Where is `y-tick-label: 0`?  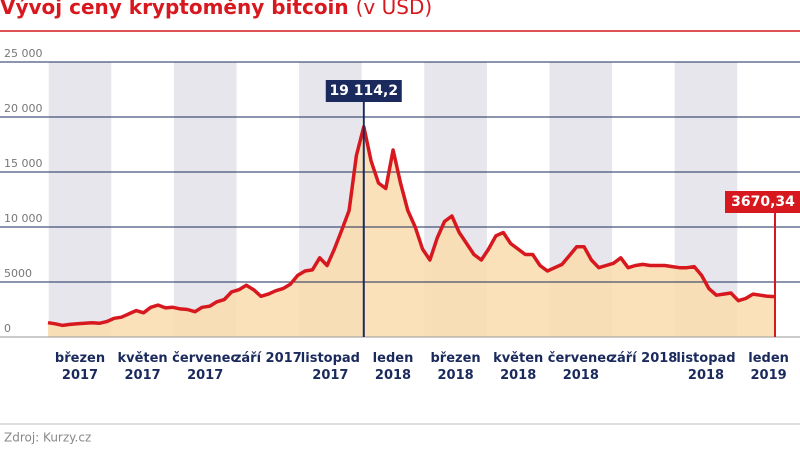
y-tick-label: 0 is located at coordinates (7, 328).